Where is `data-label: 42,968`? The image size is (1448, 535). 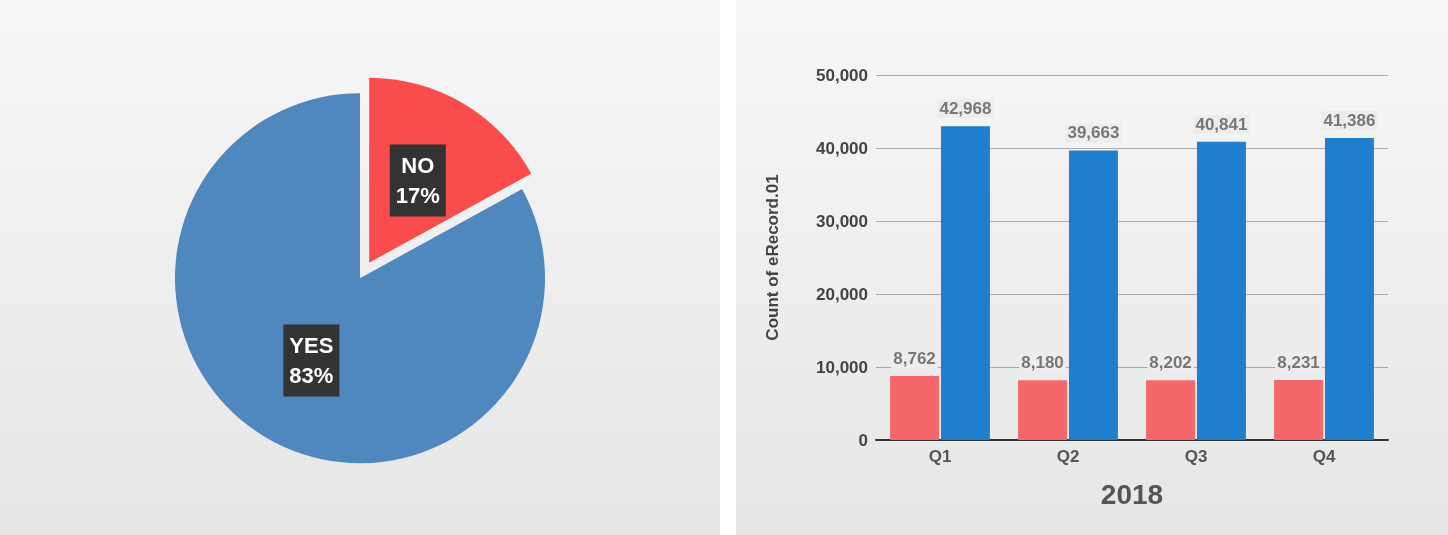
data-label: 42,968 is located at coordinates (965, 109).